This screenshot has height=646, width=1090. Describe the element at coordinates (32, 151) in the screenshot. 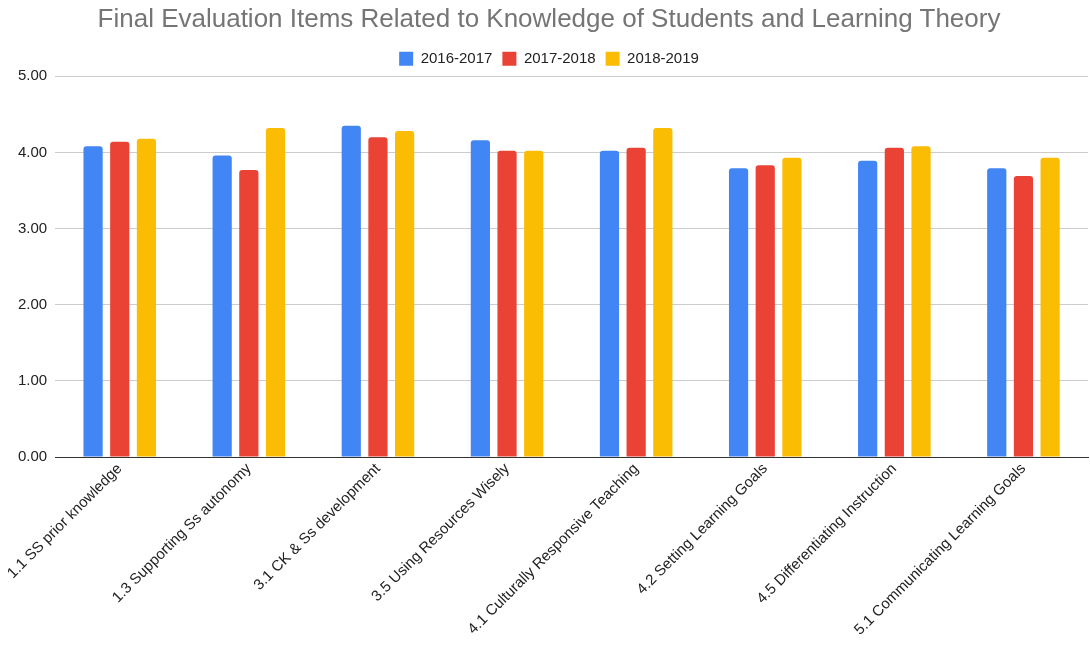

I see `y-tick-label: 4.00` at that location.